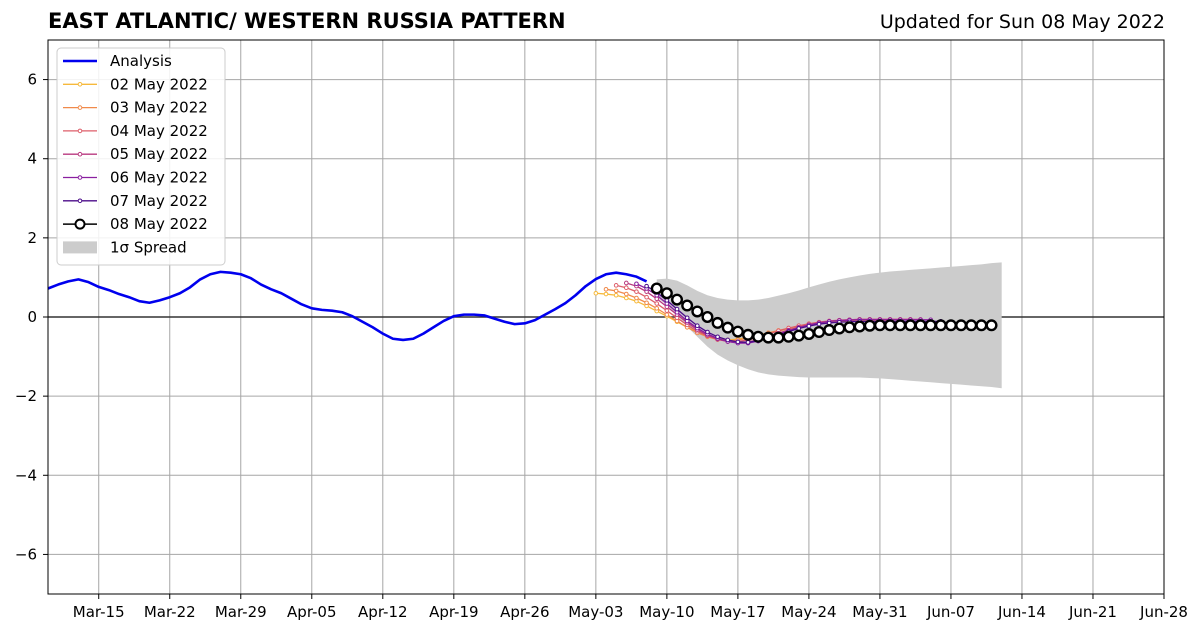  Describe the element at coordinates (32, 317) in the screenshot. I see `y-tick-label: 0` at that location.